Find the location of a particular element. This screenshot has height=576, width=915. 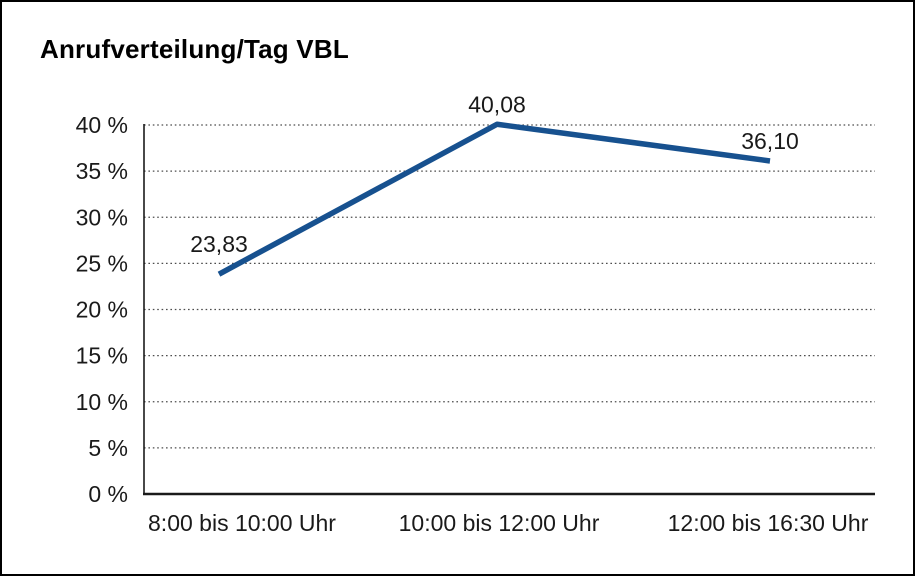

data-value-label: 23,83 is located at coordinates (219, 244).